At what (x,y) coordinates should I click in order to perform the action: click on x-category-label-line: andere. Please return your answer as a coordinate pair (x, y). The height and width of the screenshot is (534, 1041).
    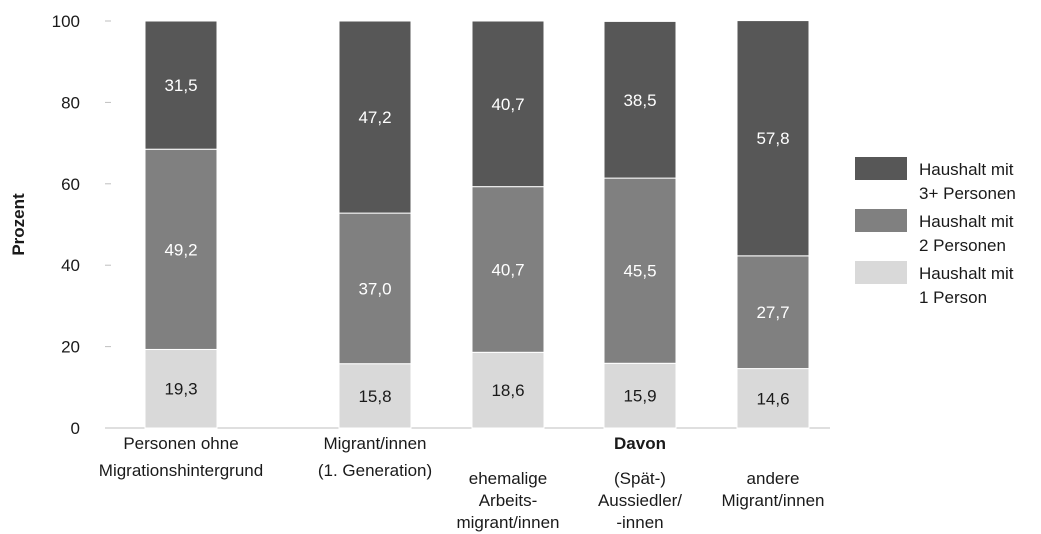
    Looking at the image, I should click on (773, 478).